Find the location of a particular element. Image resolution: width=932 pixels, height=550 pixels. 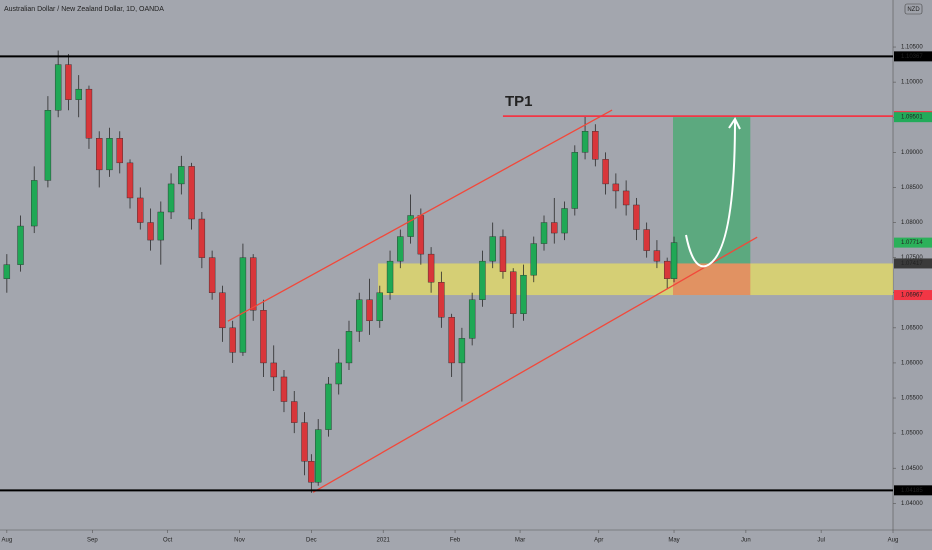

price-tag-label: 1.07417 is located at coordinates (912, 264).